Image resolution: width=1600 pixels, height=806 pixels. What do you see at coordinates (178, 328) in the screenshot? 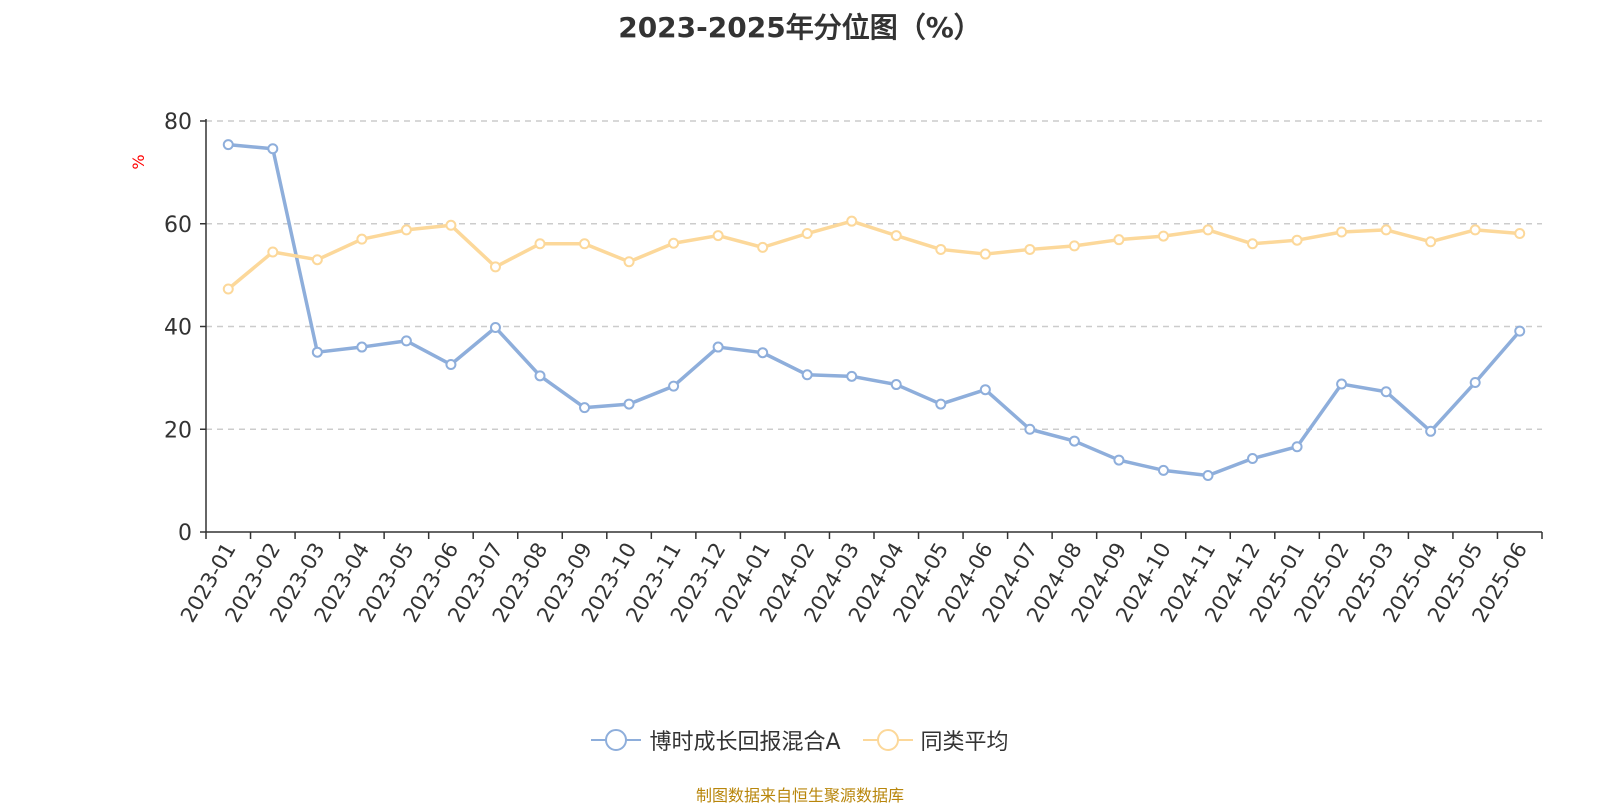
I see `y-tick-label: 40` at bounding box center [178, 328].